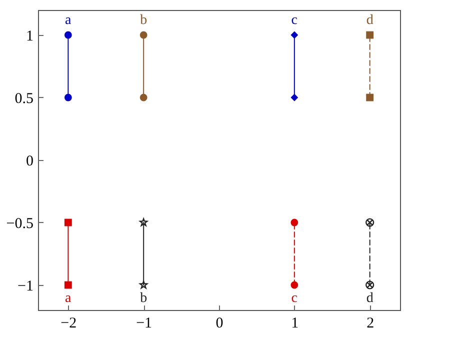 Image resolution: width=474 pixels, height=337 pixels. I want to click on y-tick-label: −1, so click(26, 286).